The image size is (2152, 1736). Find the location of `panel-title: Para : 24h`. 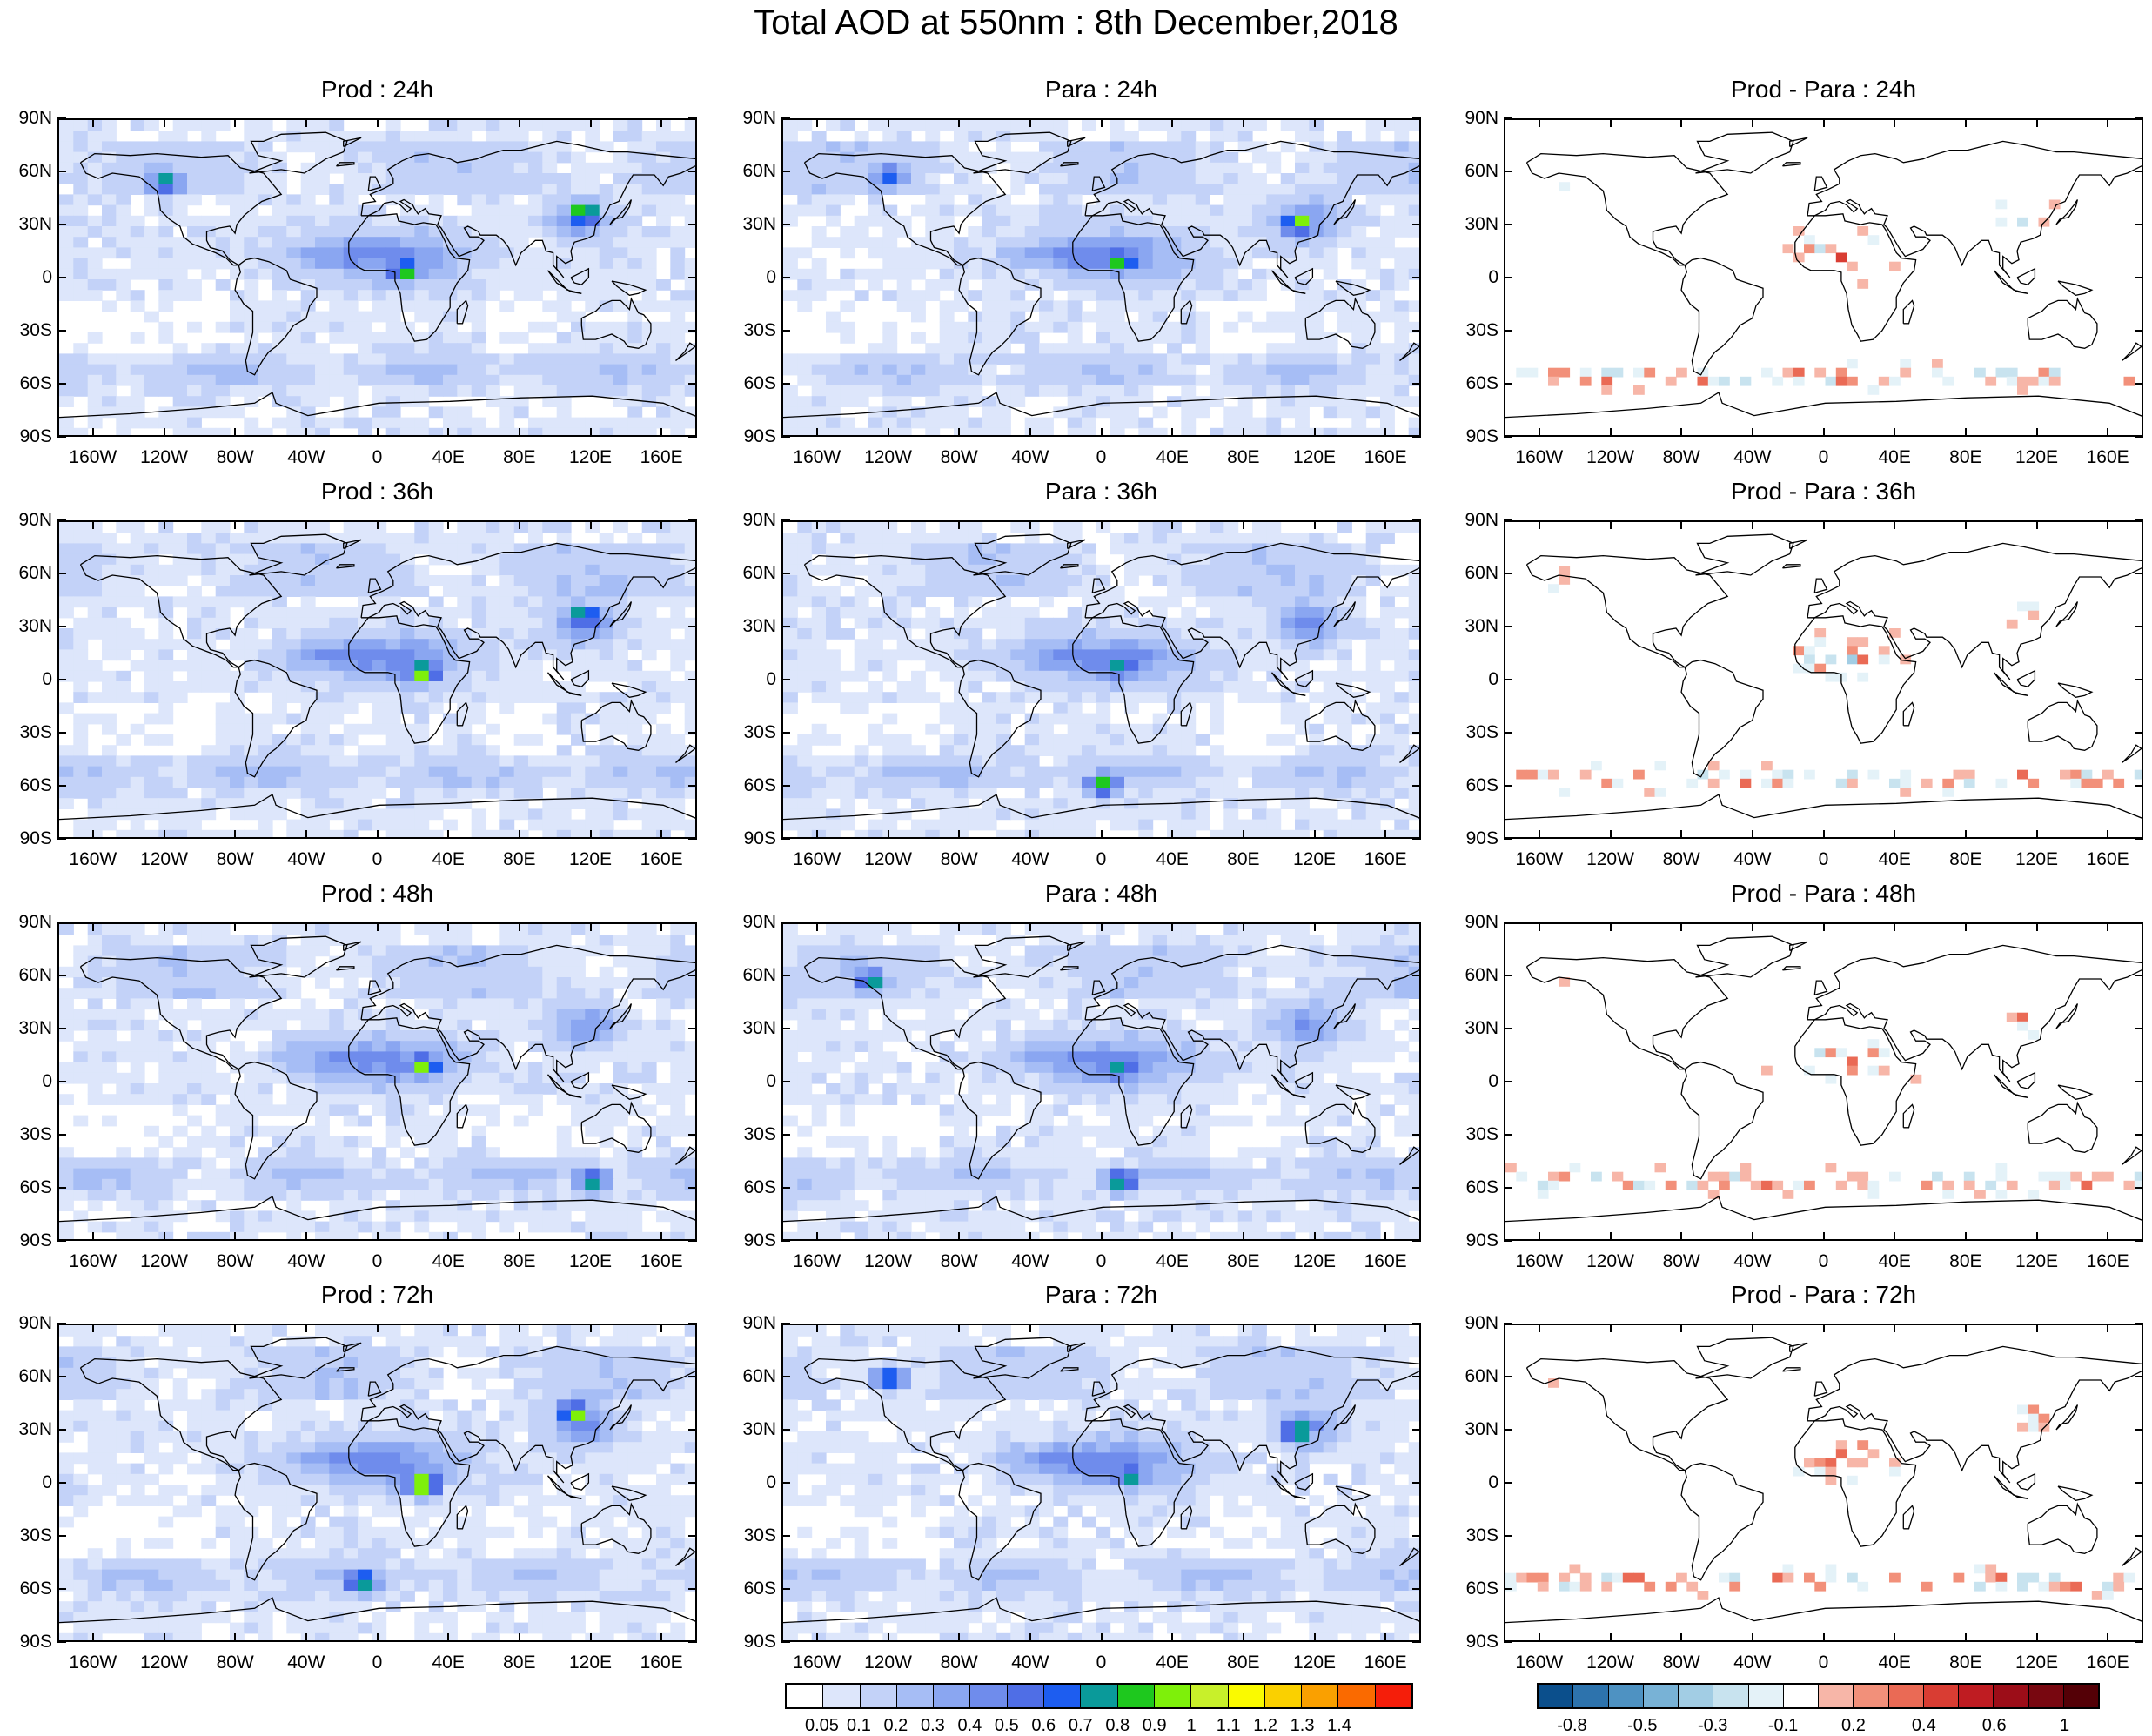

panel-title: Para : 24h is located at coordinates (1101, 90).